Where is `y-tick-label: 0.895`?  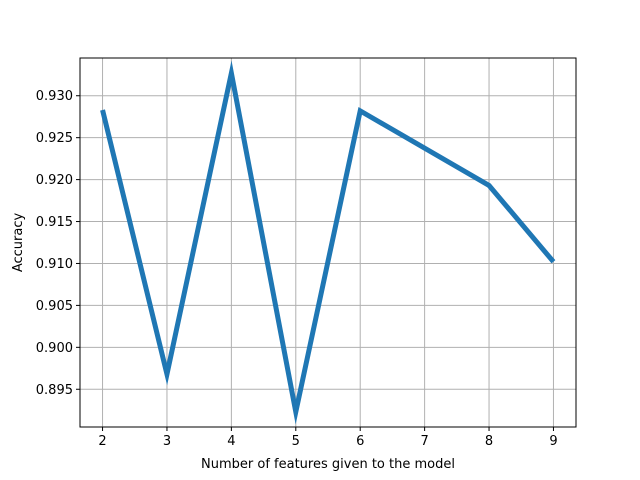 y-tick-label: 0.895 is located at coordinates (54, 390).